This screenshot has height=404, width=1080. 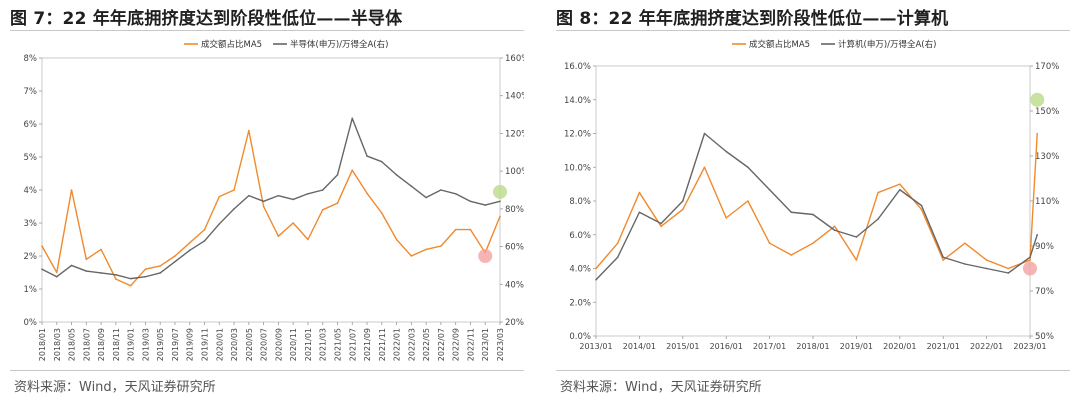 I want to click on x-tick-label: 2021/05, so click(x=337, y=344).